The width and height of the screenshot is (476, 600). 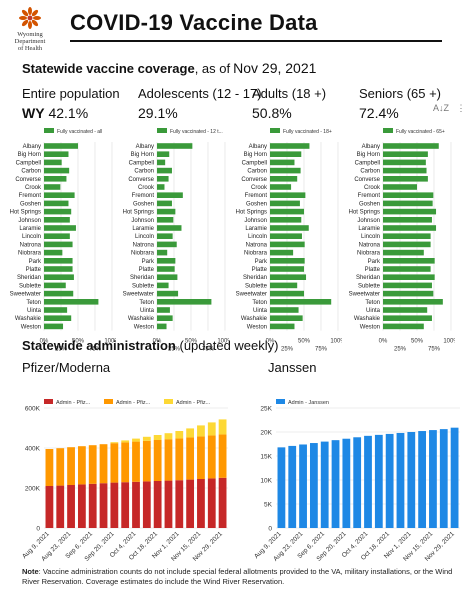 I want to click on y-tick-label: 200K, so click(x=33, y=489).